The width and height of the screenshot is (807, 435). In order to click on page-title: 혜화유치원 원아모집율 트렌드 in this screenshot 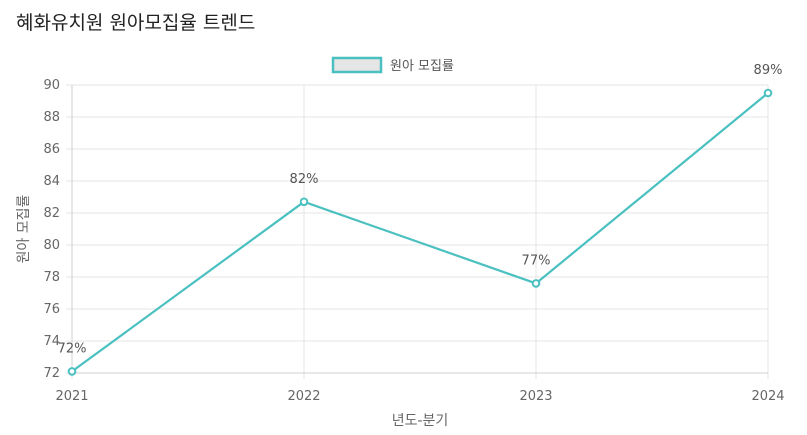, I will do `click(136, 23)`.